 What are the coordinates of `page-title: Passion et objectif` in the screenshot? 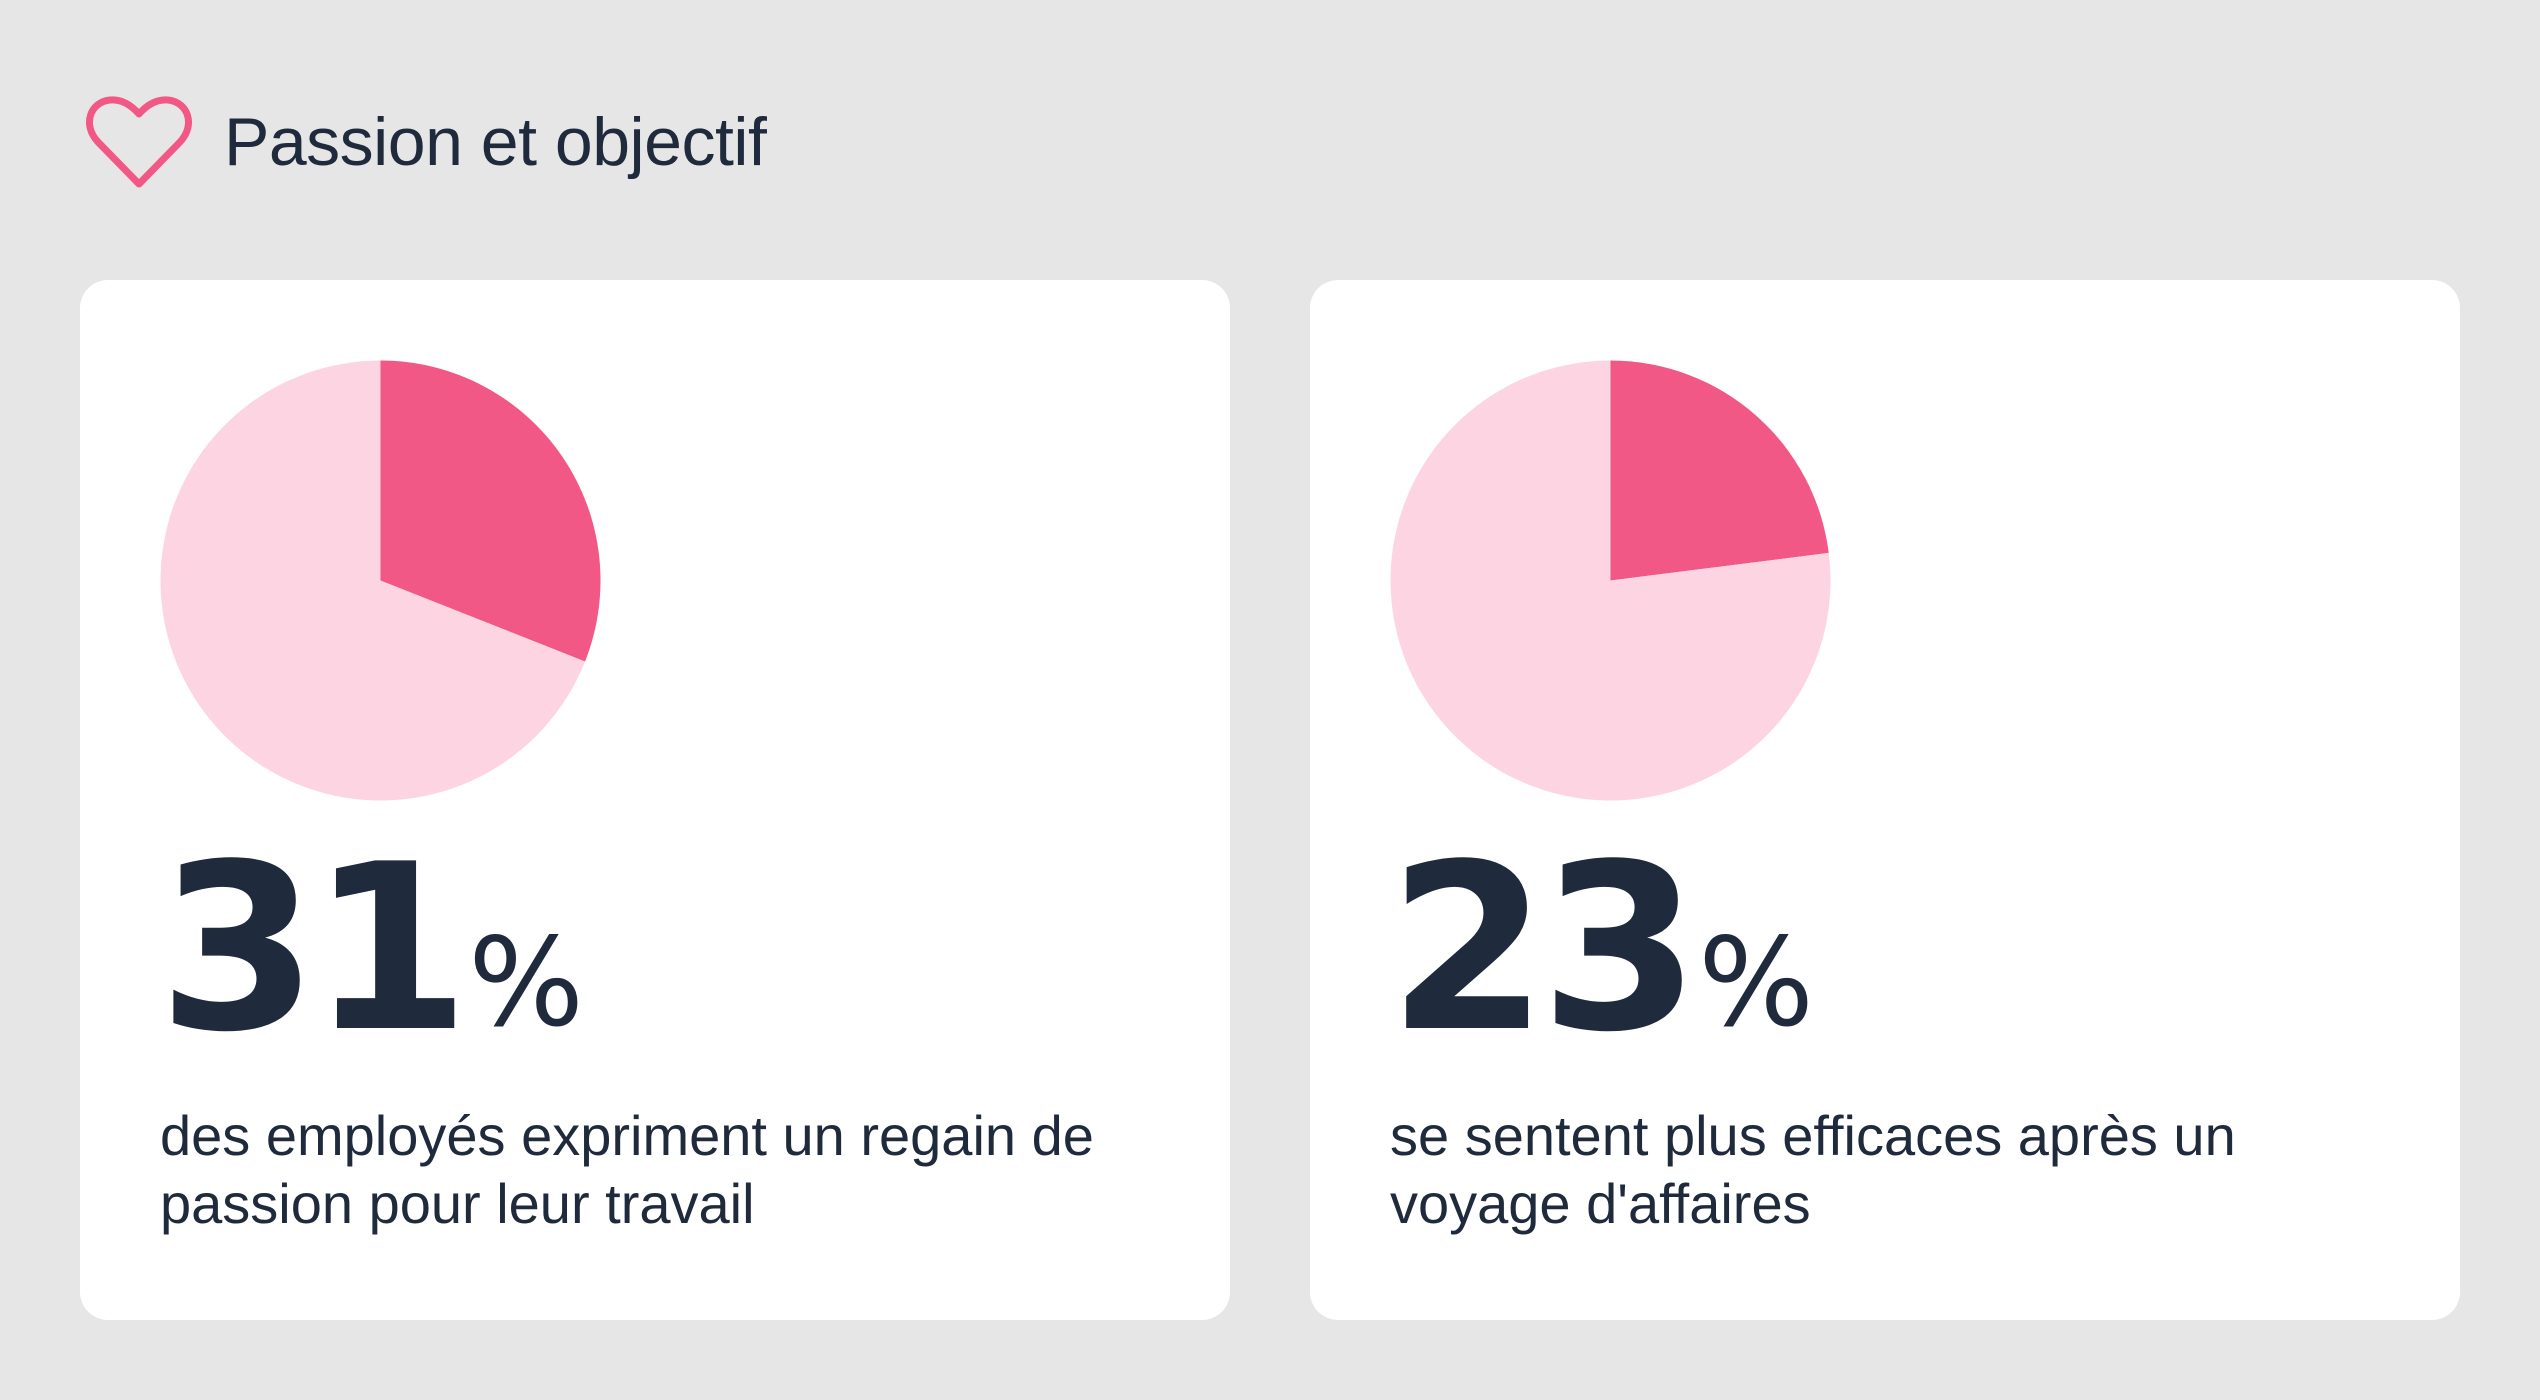 It's located at (495, 142).